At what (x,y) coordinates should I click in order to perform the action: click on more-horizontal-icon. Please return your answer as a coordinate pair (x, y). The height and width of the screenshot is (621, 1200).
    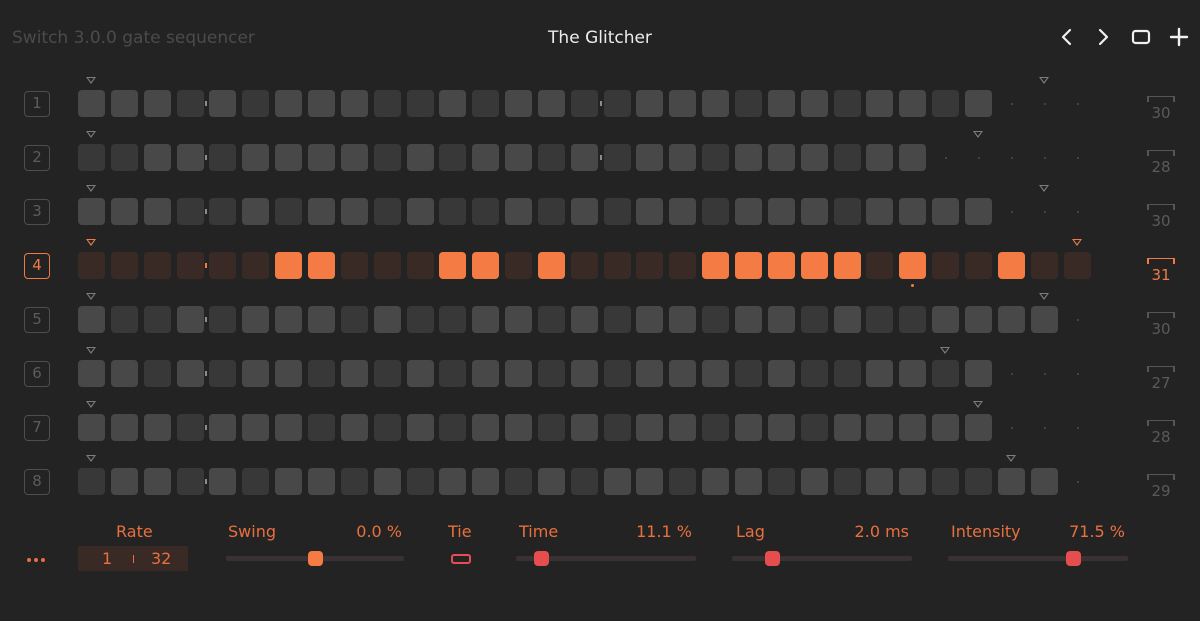
    Looking at the image, I should click on (38, 560).